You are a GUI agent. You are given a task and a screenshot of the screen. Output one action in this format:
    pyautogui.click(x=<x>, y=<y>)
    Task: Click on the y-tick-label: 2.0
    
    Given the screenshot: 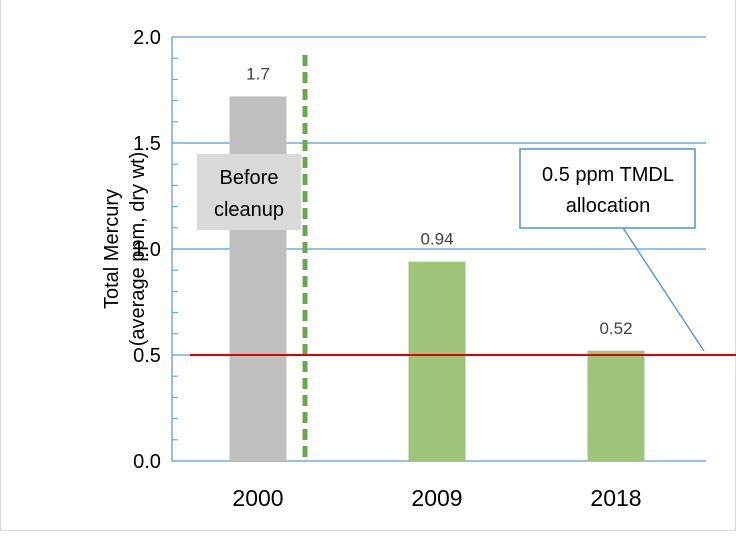 What is the action you would take?
    pyautogui.click(x=147, y=38)
    